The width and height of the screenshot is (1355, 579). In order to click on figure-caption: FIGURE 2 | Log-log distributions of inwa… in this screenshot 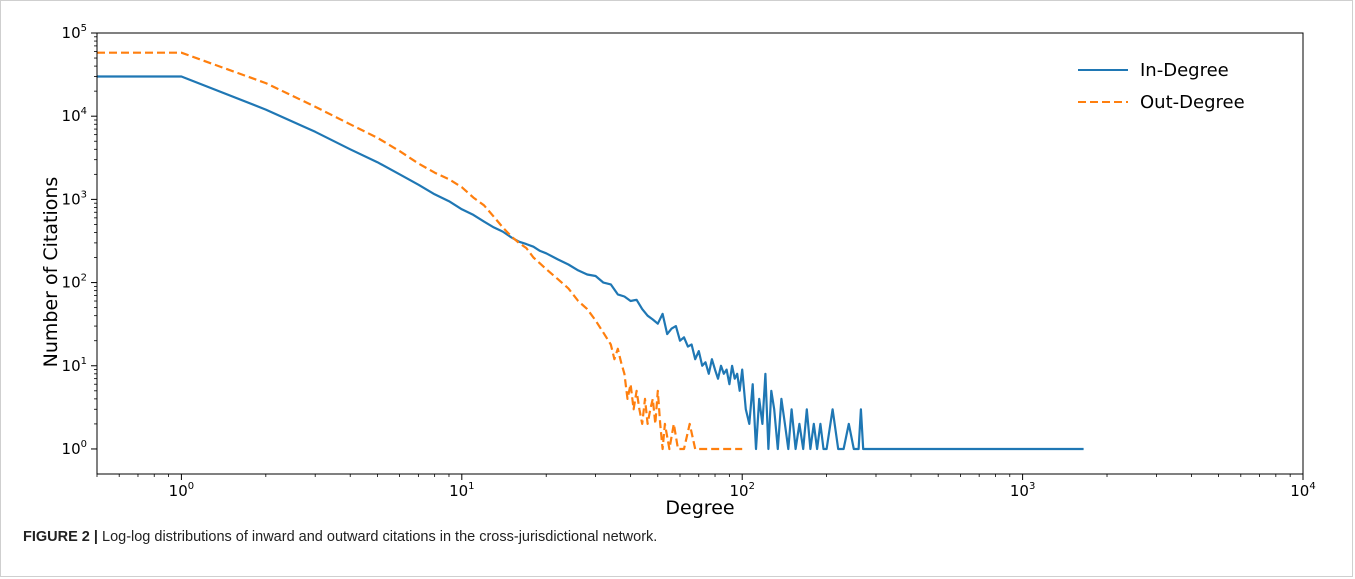, I will do `click(340, 537)`.